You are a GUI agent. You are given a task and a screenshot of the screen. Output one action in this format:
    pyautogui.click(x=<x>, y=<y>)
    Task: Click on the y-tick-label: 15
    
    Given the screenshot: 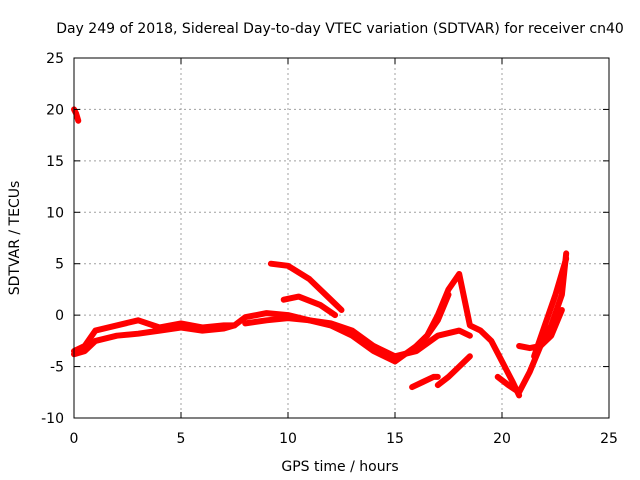 What is the action you would take?
    pyautogui.click(x=55, y=162)
    